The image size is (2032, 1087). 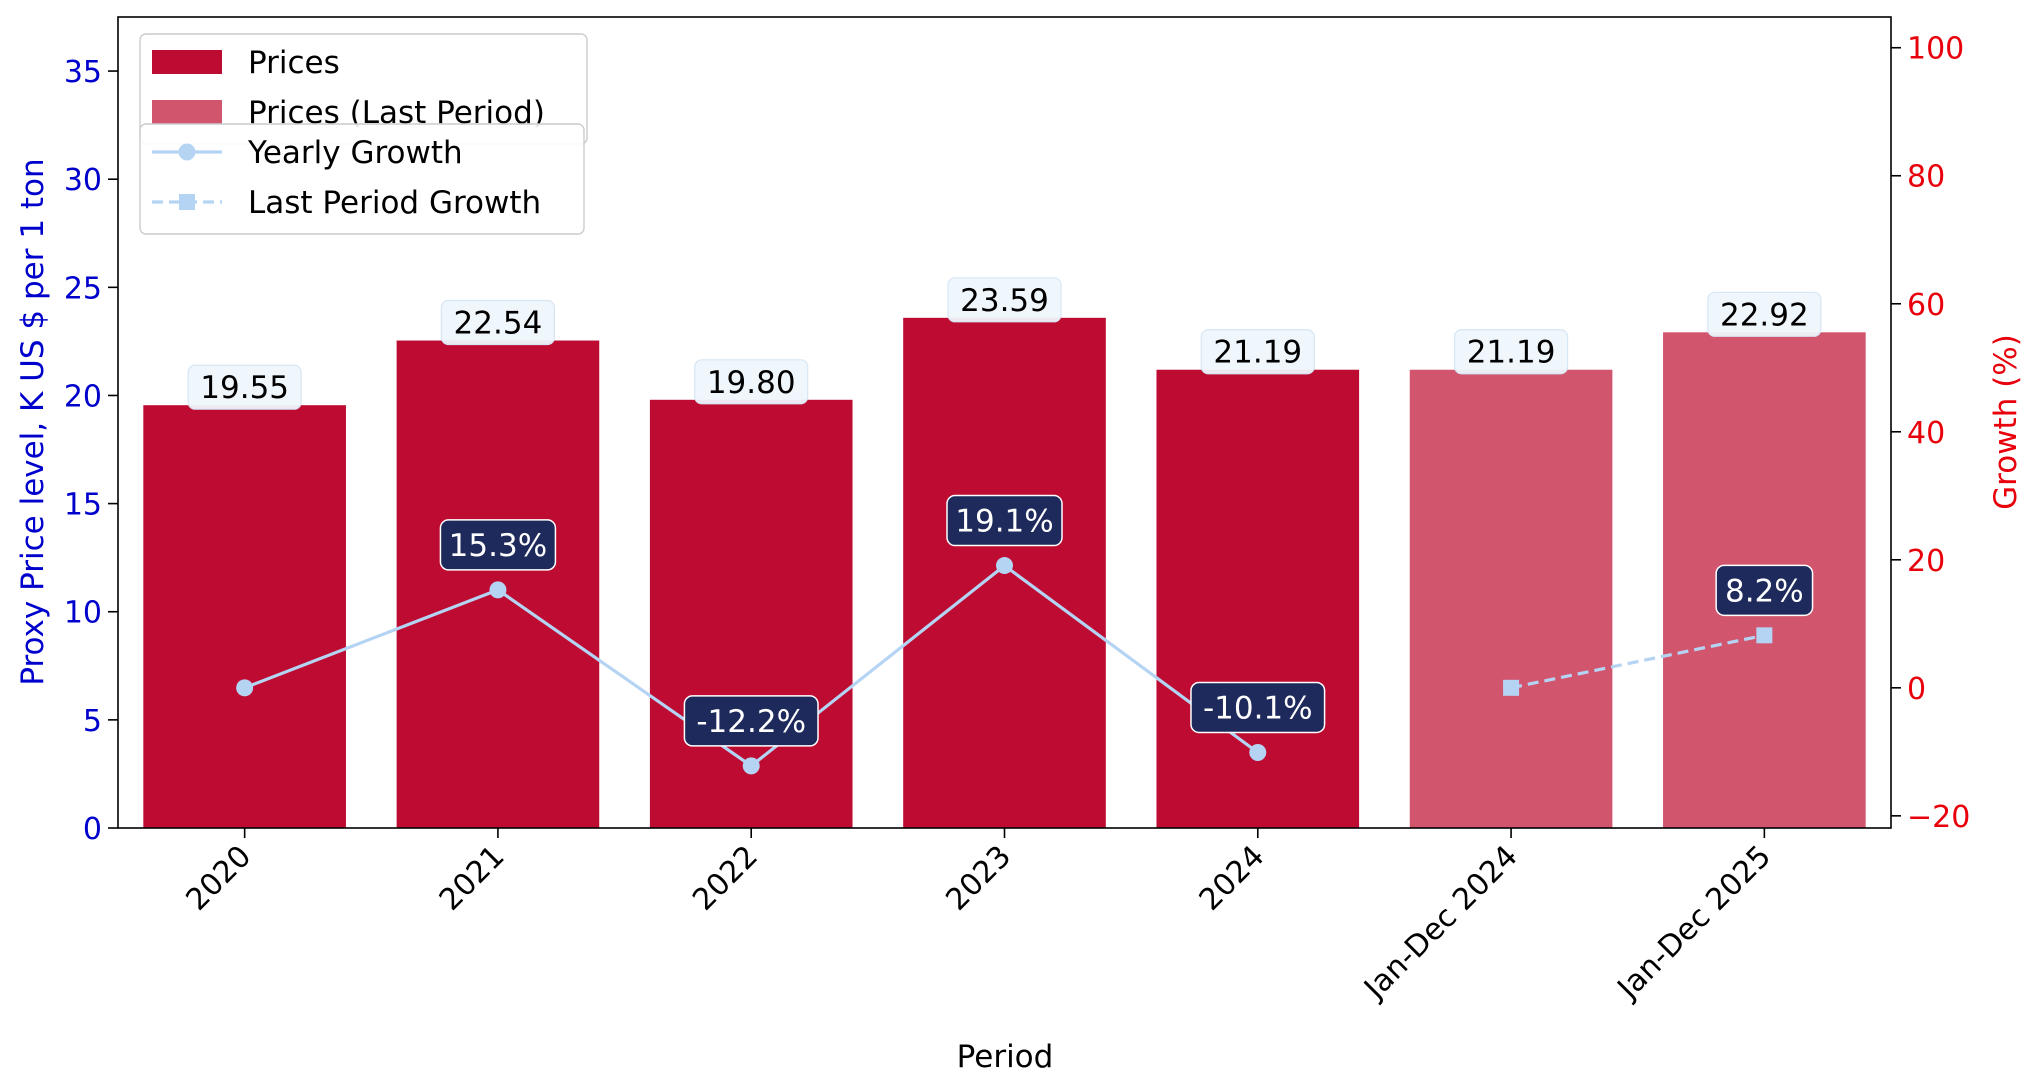 I want to click on x-tick-label: 2024, so click(x=1232, y=878).